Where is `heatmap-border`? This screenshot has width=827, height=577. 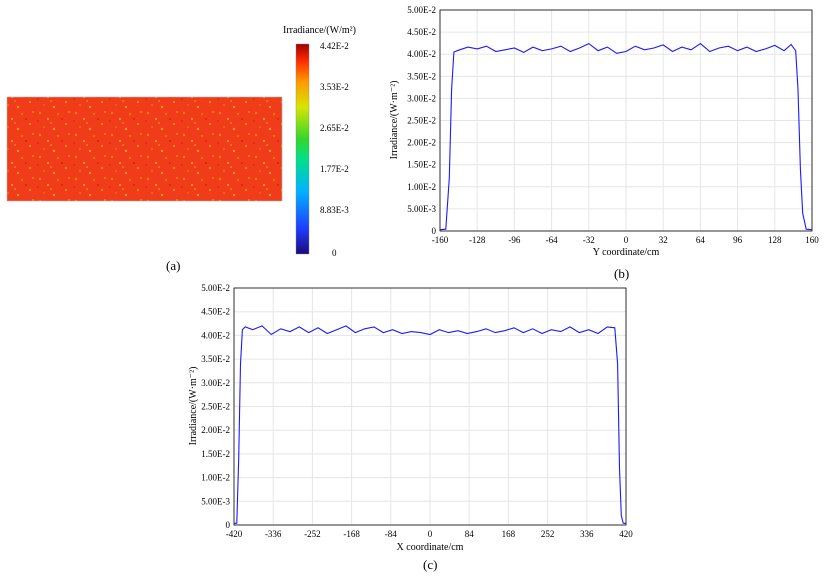
heatmap-border is located at coordinates (144, 149).